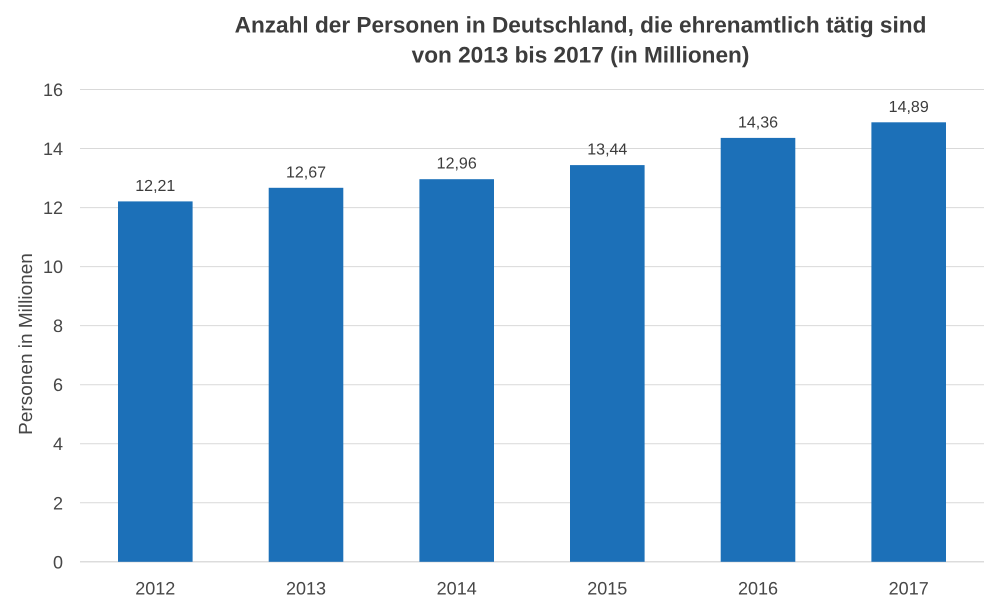 The image size is (999, 608). Describe the element at coordinates (306, 589) in the screenshot. I see `svg-text: 2013` at that location.